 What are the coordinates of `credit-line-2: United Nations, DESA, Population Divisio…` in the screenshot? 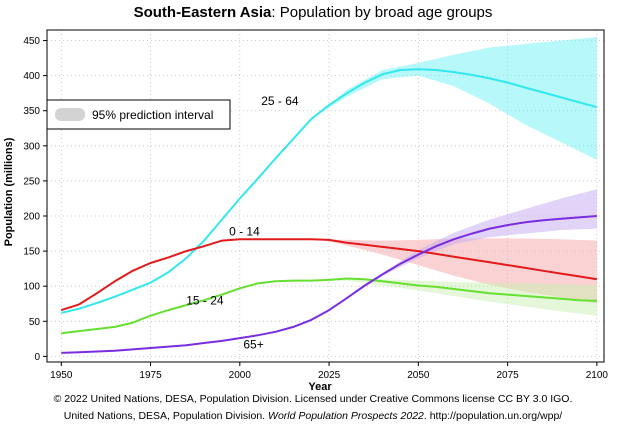 It's located at (313, 416).